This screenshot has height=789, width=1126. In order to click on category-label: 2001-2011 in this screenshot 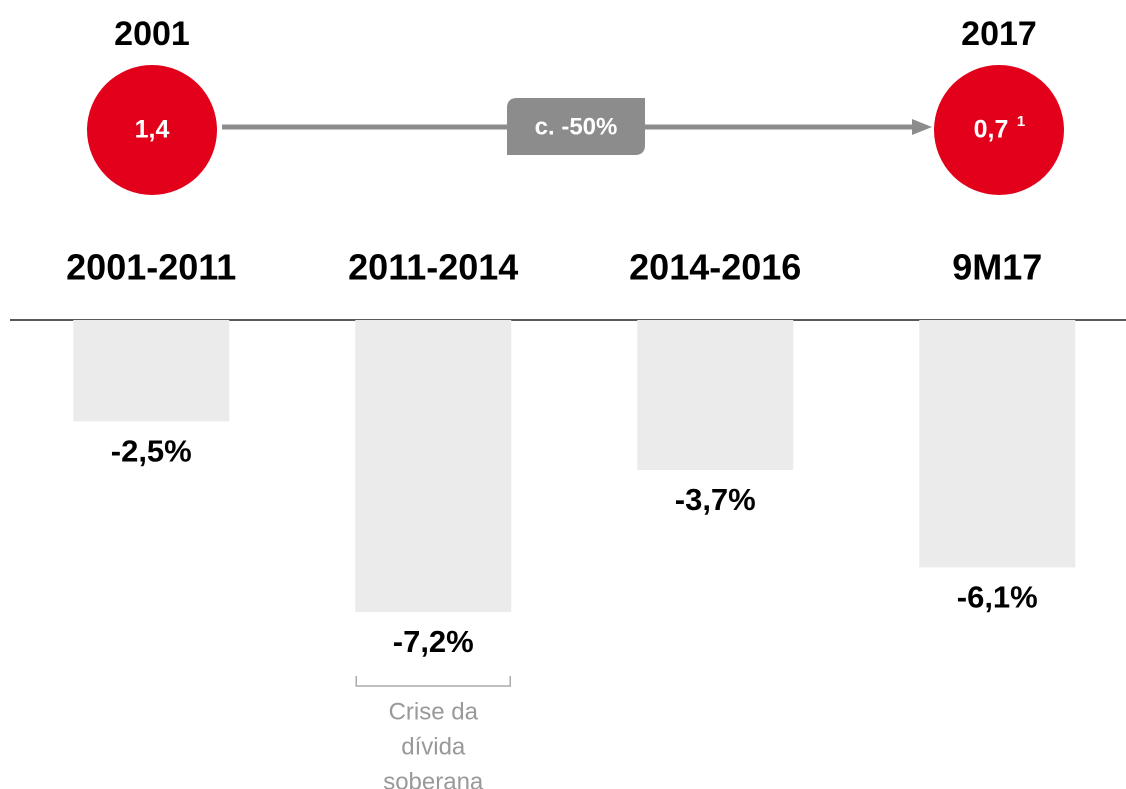, I will do `click(151, 267)`.